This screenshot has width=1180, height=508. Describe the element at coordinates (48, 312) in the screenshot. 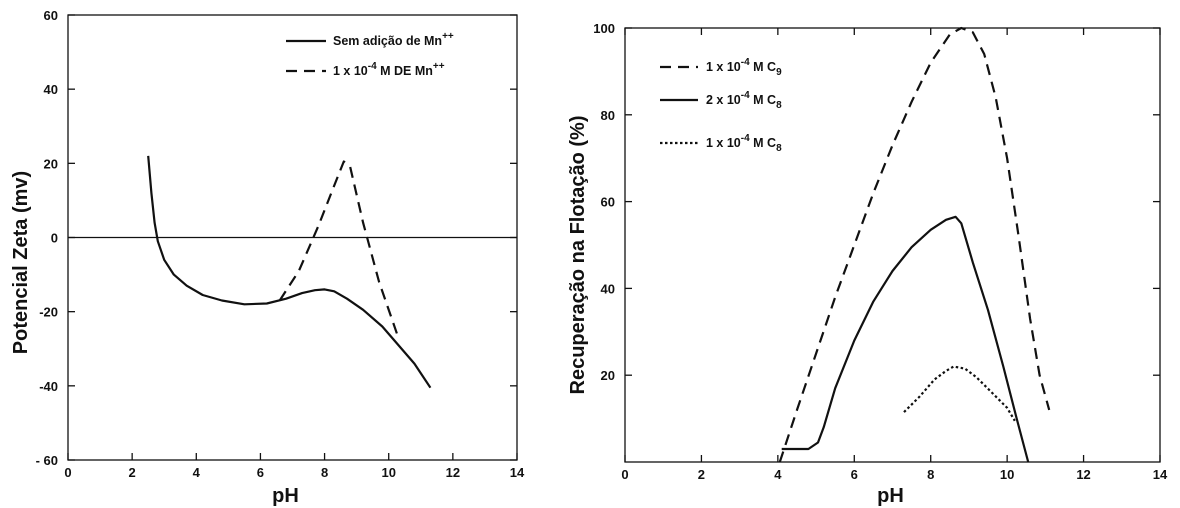

I see `y-tick-label: -20` at that location.